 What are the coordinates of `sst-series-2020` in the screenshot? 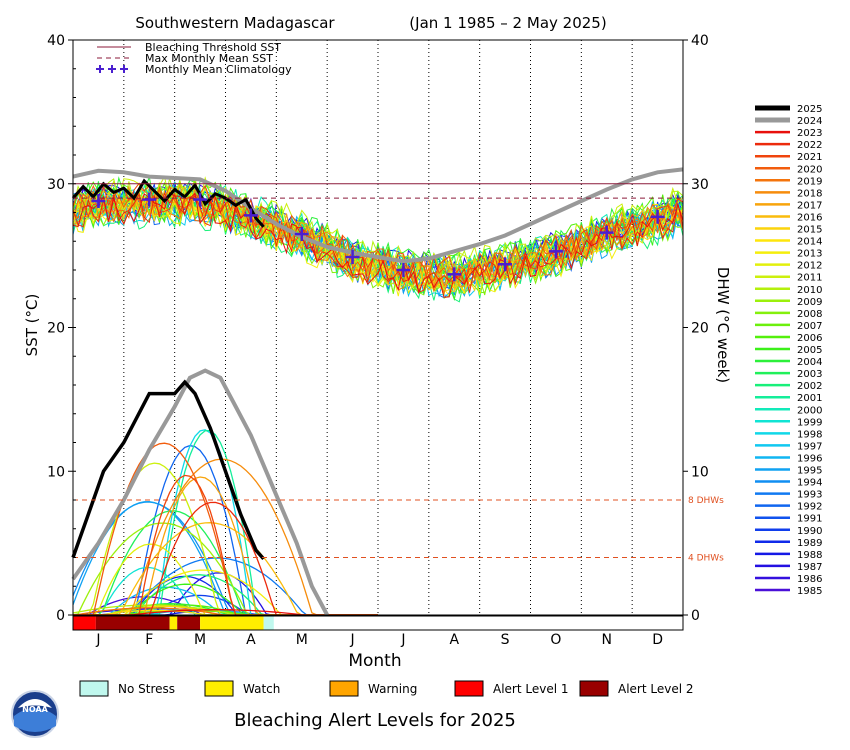 It's located at (378, 234).